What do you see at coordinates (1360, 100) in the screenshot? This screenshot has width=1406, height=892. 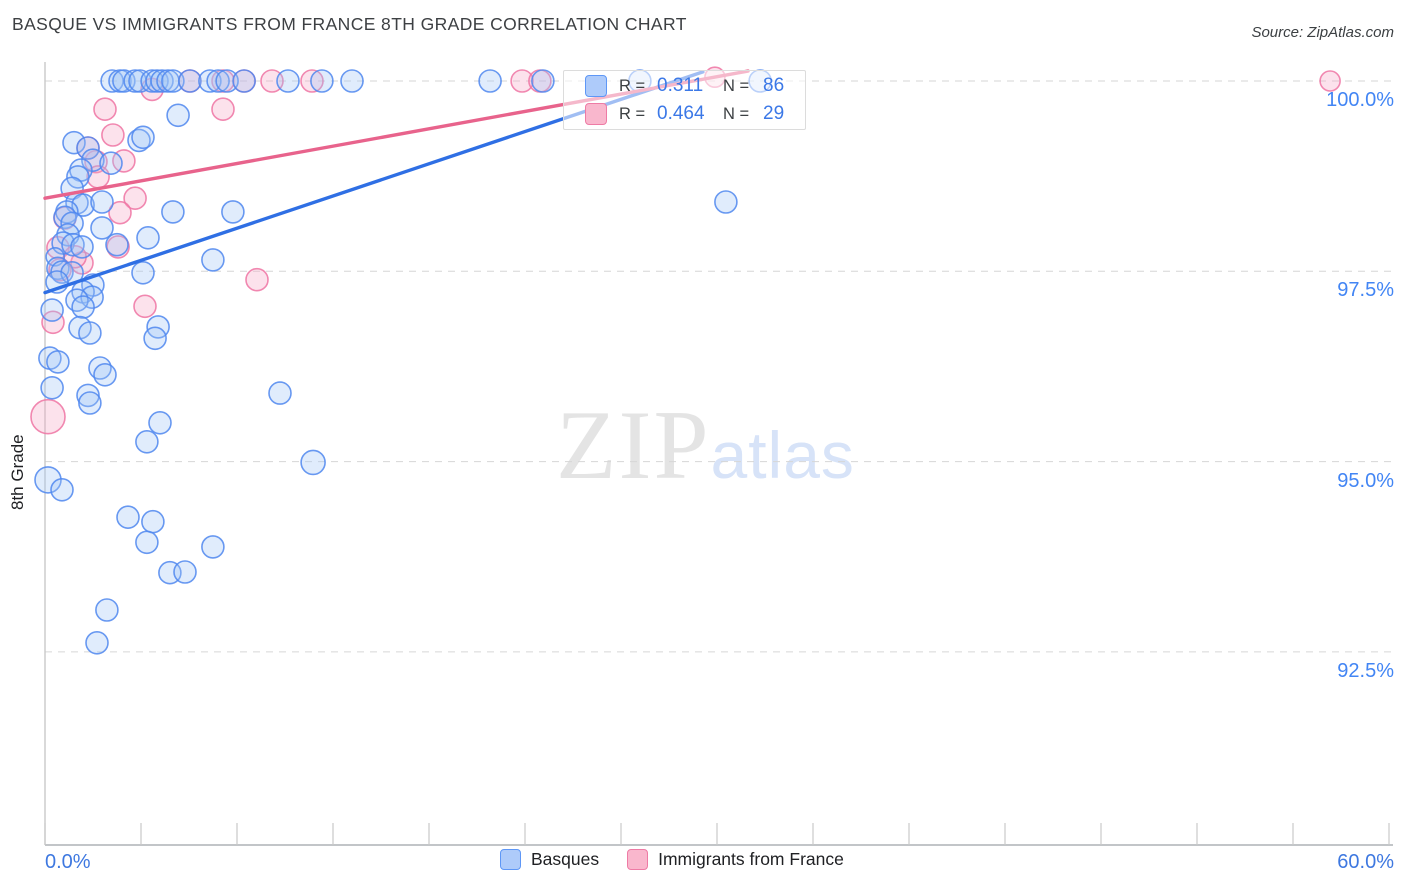 I see `y-tick-label: 100.0%` at bounding box center [1360, 100].